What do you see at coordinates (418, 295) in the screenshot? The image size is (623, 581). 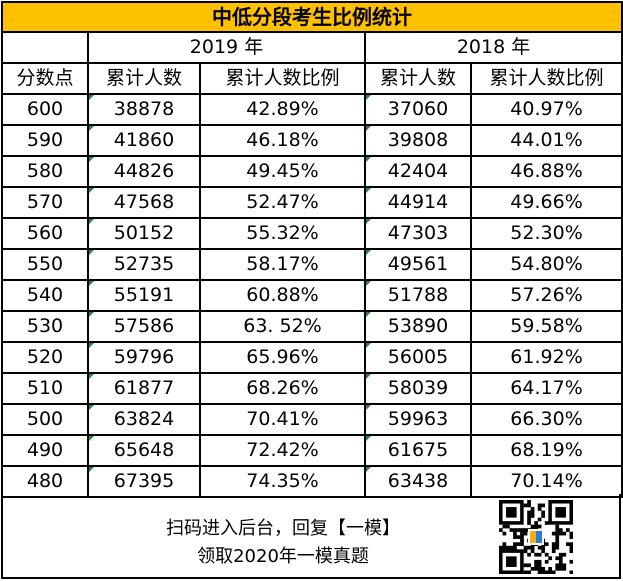 I see `count-2018-cell: 51788` at bounding box center [418, 295].